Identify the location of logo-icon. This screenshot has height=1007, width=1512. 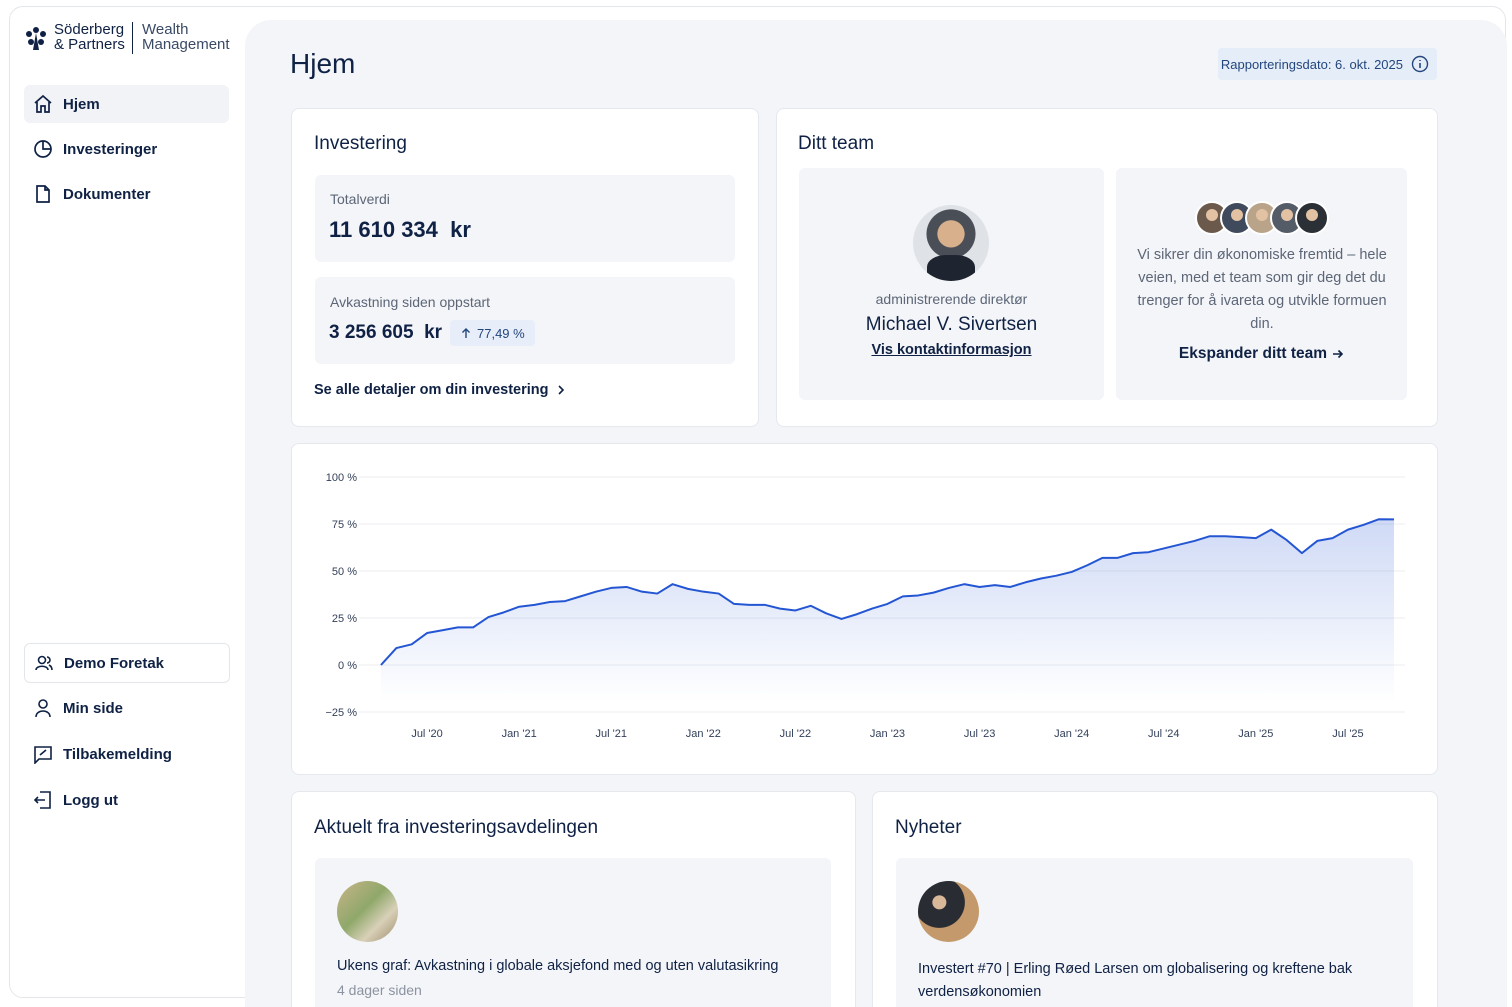
(36, 38).